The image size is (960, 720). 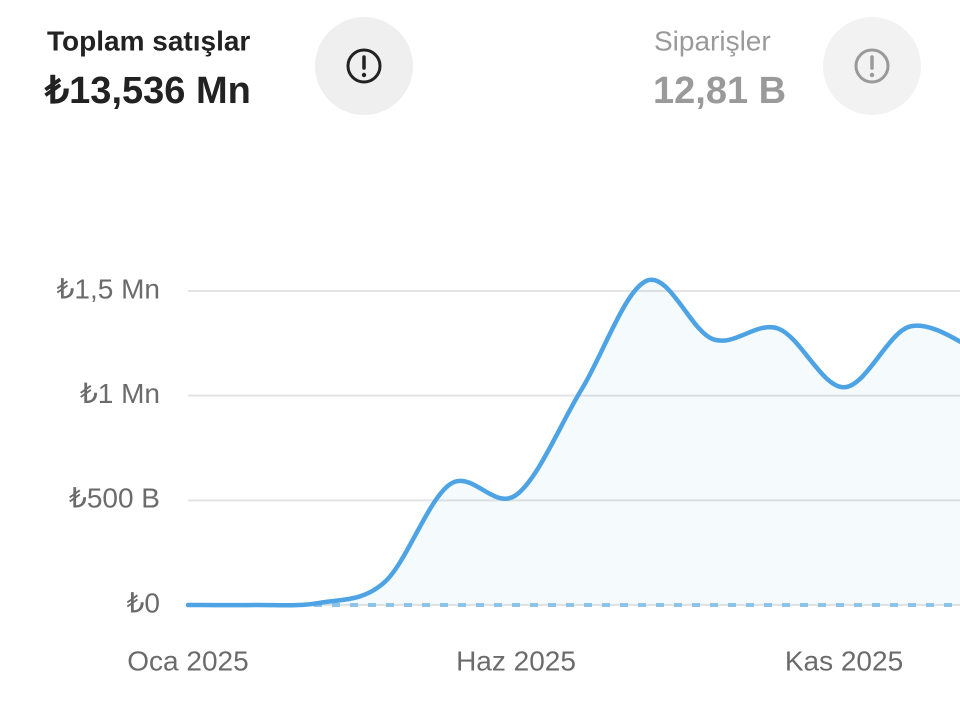 I want to click on metric-label: Siparişler, so click(x=712, y=40).